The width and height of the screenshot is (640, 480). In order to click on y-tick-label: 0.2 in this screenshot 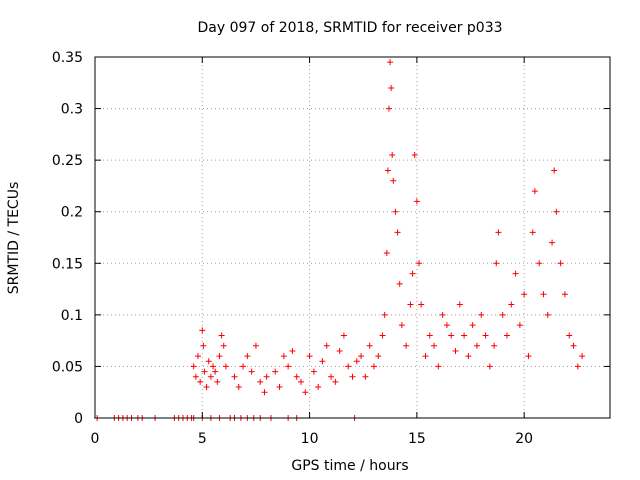, I will do `click(72, 213)`.